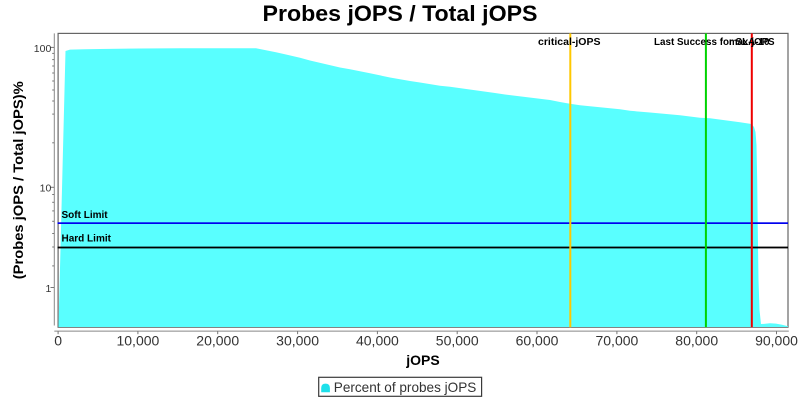 The width and height of the screenshot is (800, 405). Describe the element at coordinates (217, 341) in the screenshot. I see `svg-text: 20,000` at that location.